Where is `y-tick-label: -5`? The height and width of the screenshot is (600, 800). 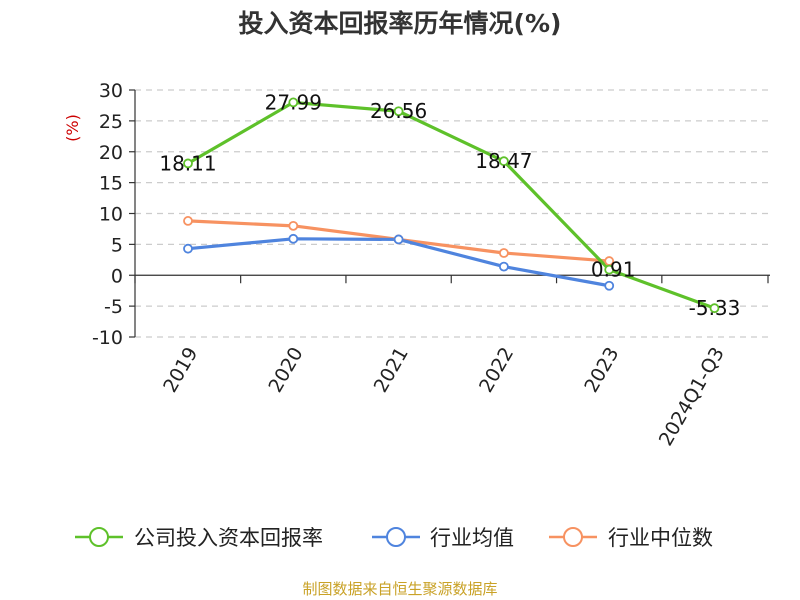 y-tick-label: -5 is located at coordinates (113, 307).